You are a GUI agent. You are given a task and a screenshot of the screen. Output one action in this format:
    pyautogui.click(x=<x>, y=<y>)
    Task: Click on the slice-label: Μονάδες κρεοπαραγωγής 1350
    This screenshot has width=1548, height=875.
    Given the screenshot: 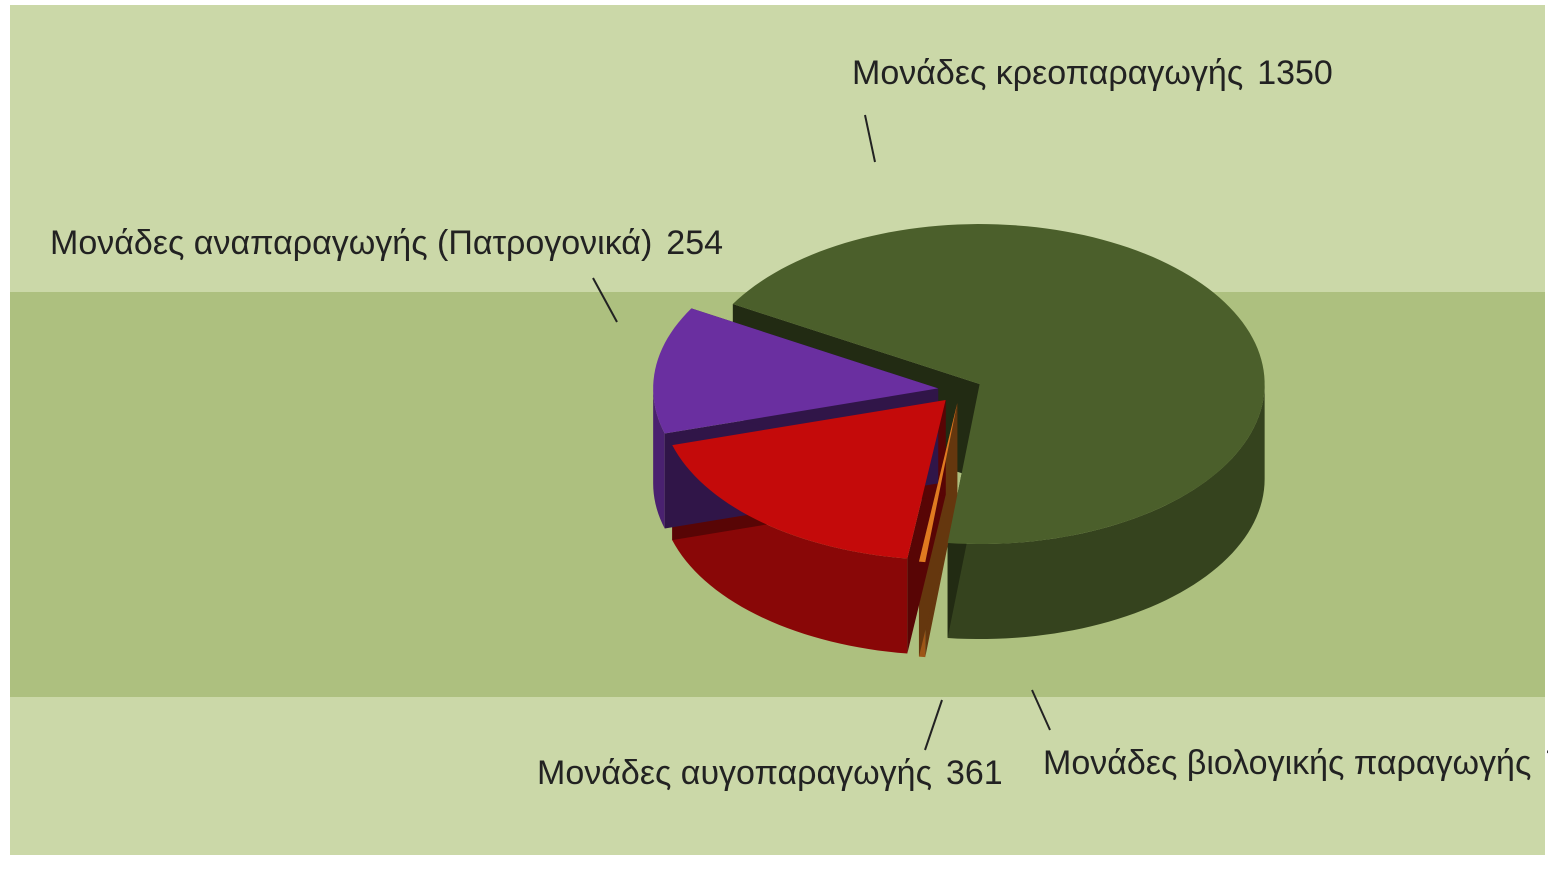 What is the action you would take?
    pyautogui.click(x=1092, y=73)
    